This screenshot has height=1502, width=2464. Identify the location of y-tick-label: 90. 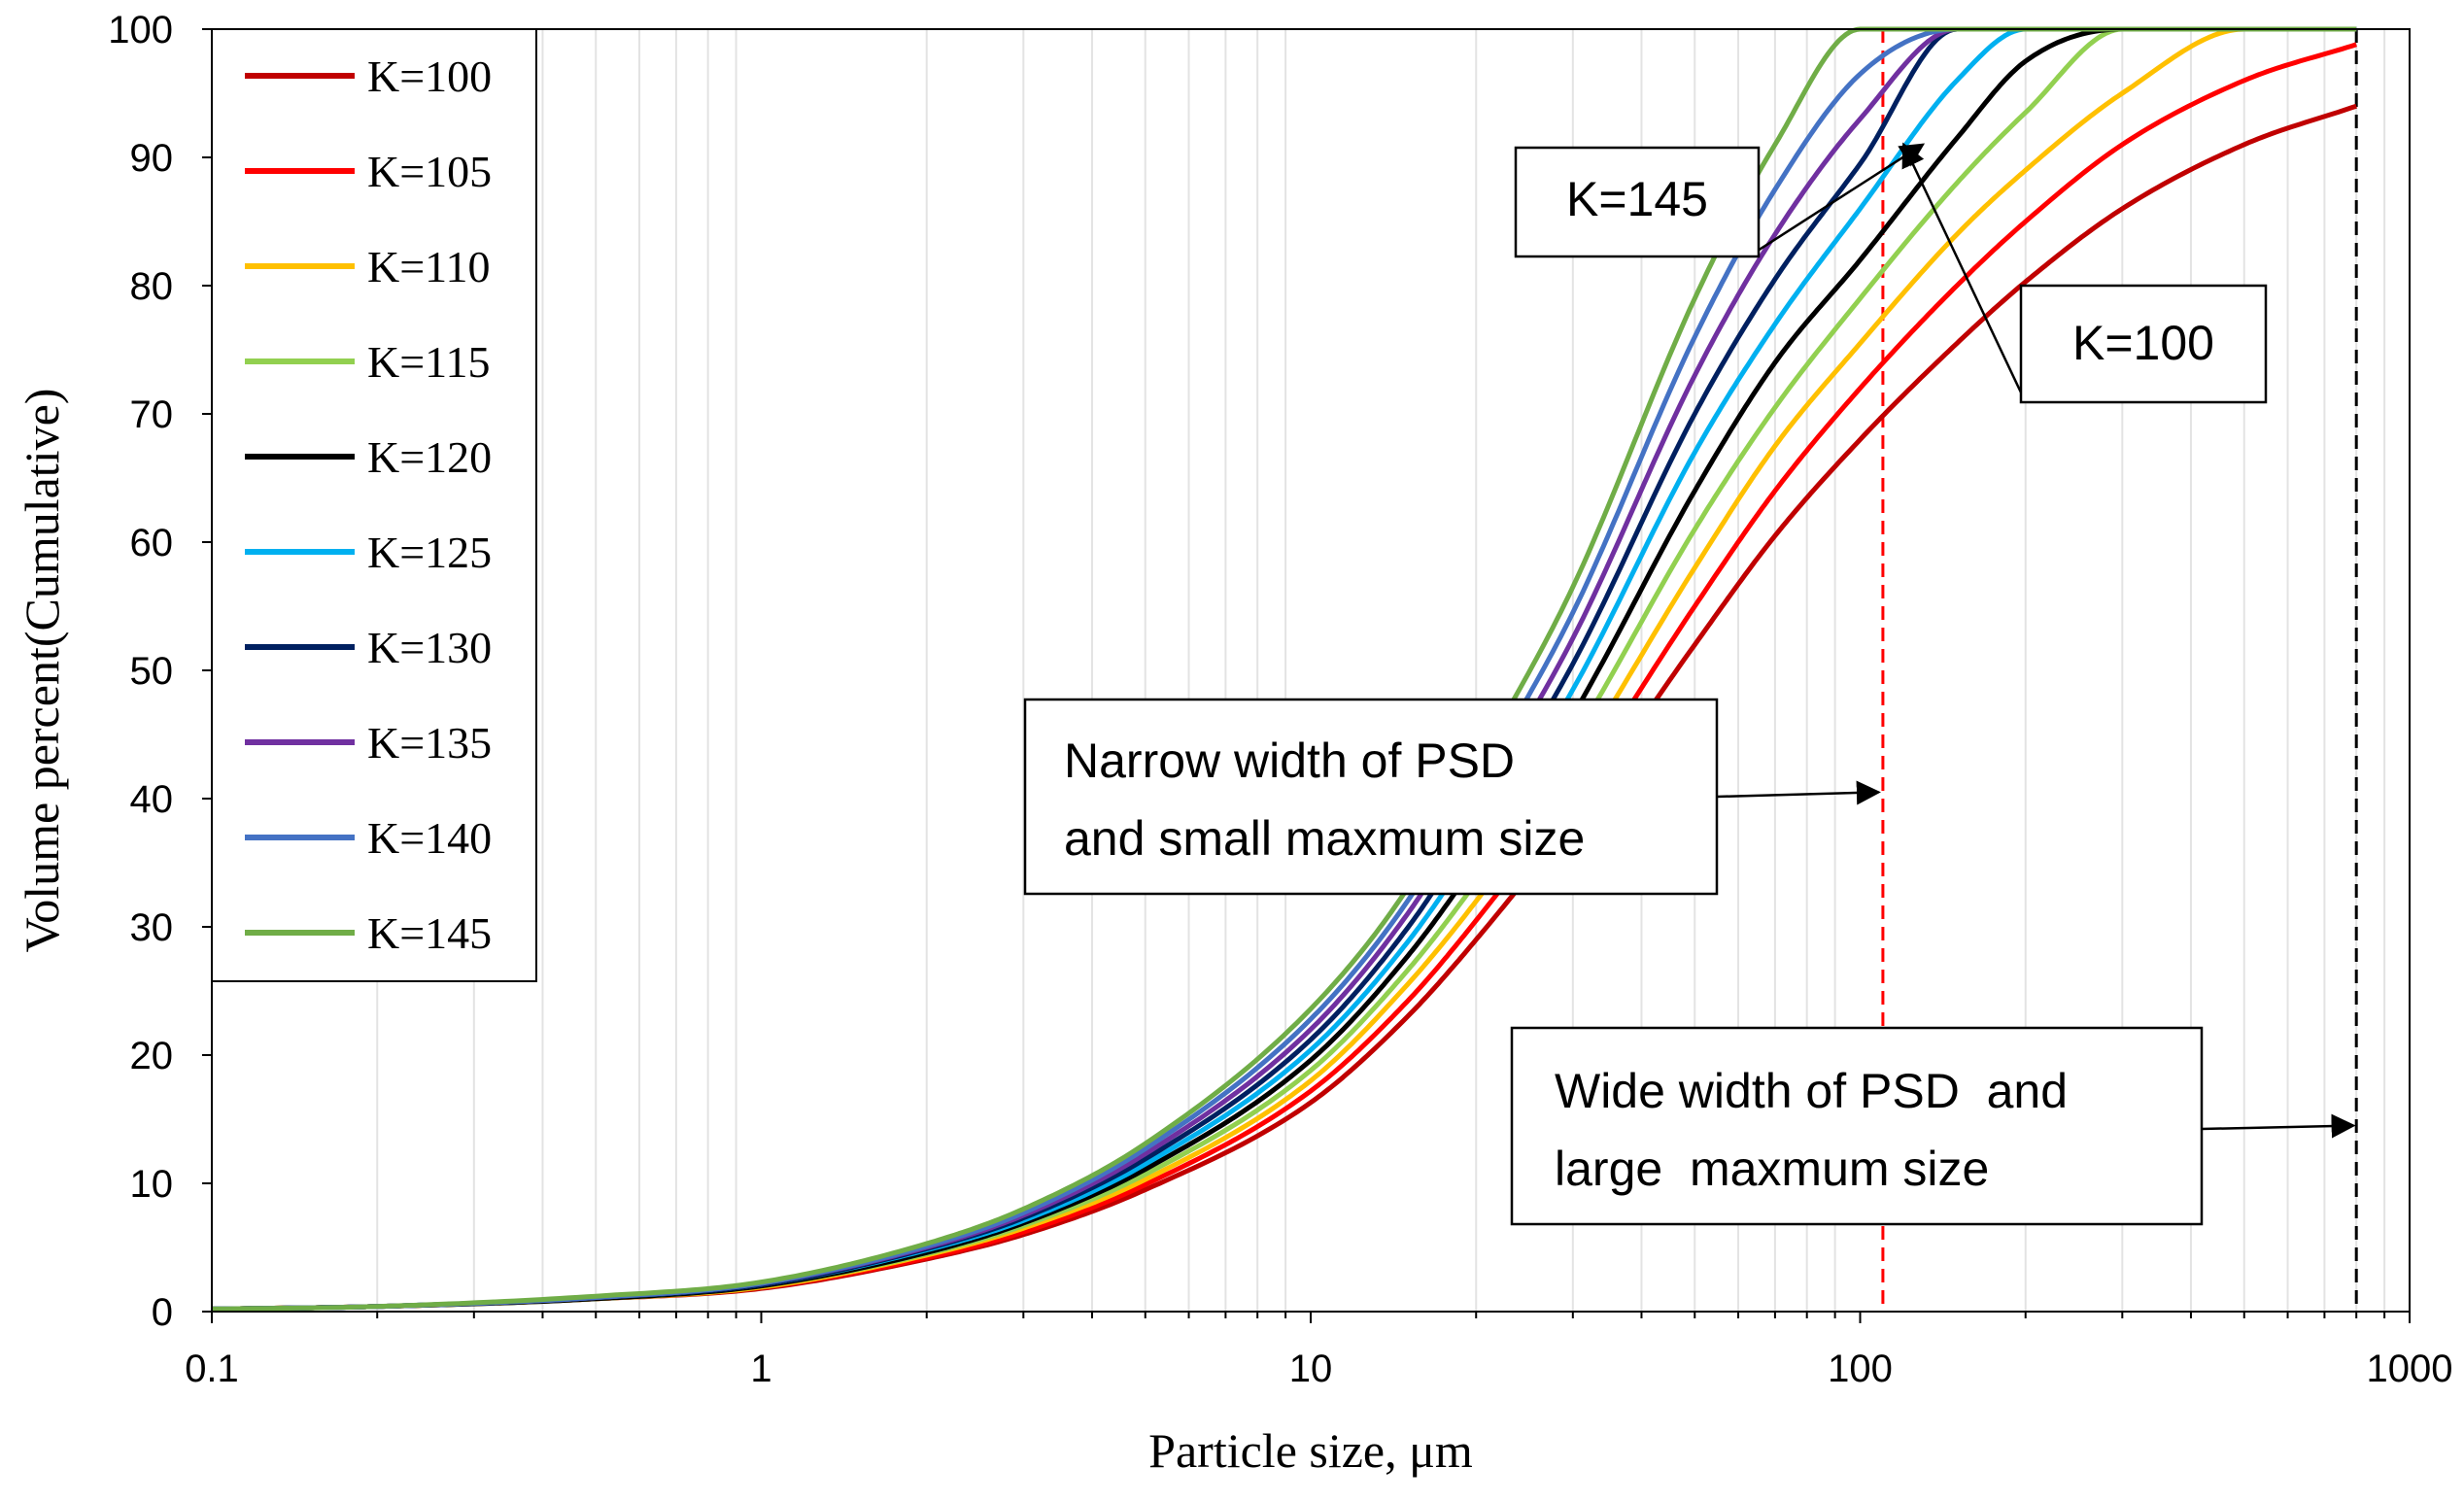
(152, 158).